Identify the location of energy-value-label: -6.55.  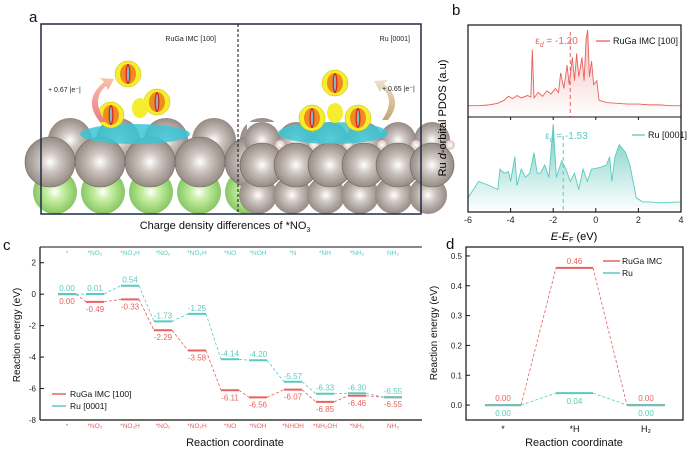
(393, 391).